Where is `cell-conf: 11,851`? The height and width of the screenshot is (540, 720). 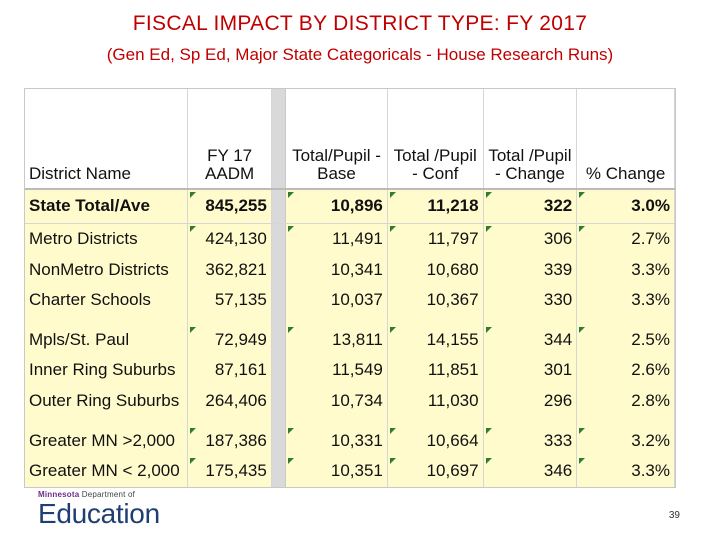
cell-conf: 11,851 is located at coordinates (435, 371).